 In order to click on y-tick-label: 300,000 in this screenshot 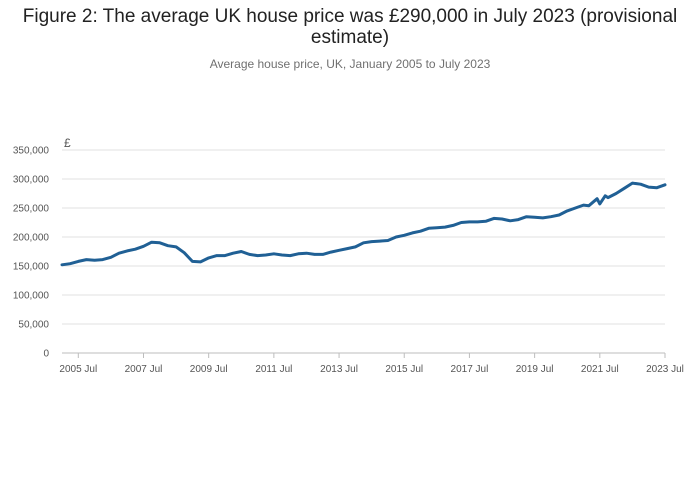, I will do `click(31, 180)`.